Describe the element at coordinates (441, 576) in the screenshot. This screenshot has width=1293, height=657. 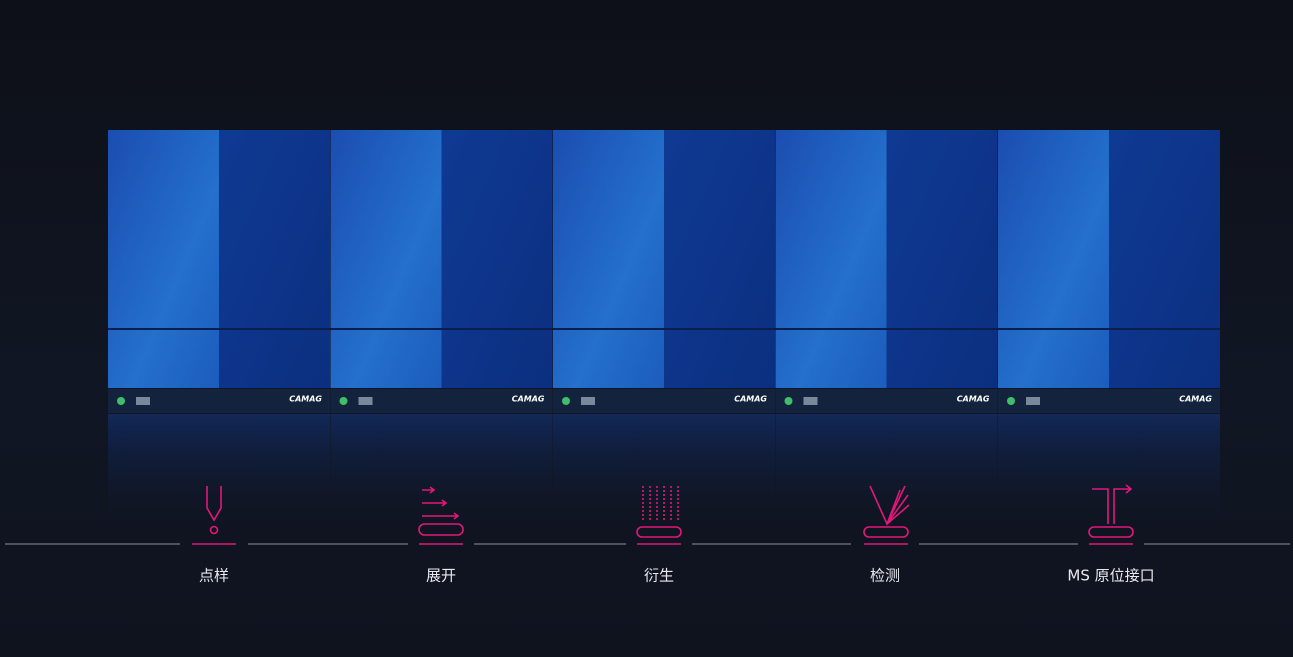
I see `step-label: 展开` at that location.